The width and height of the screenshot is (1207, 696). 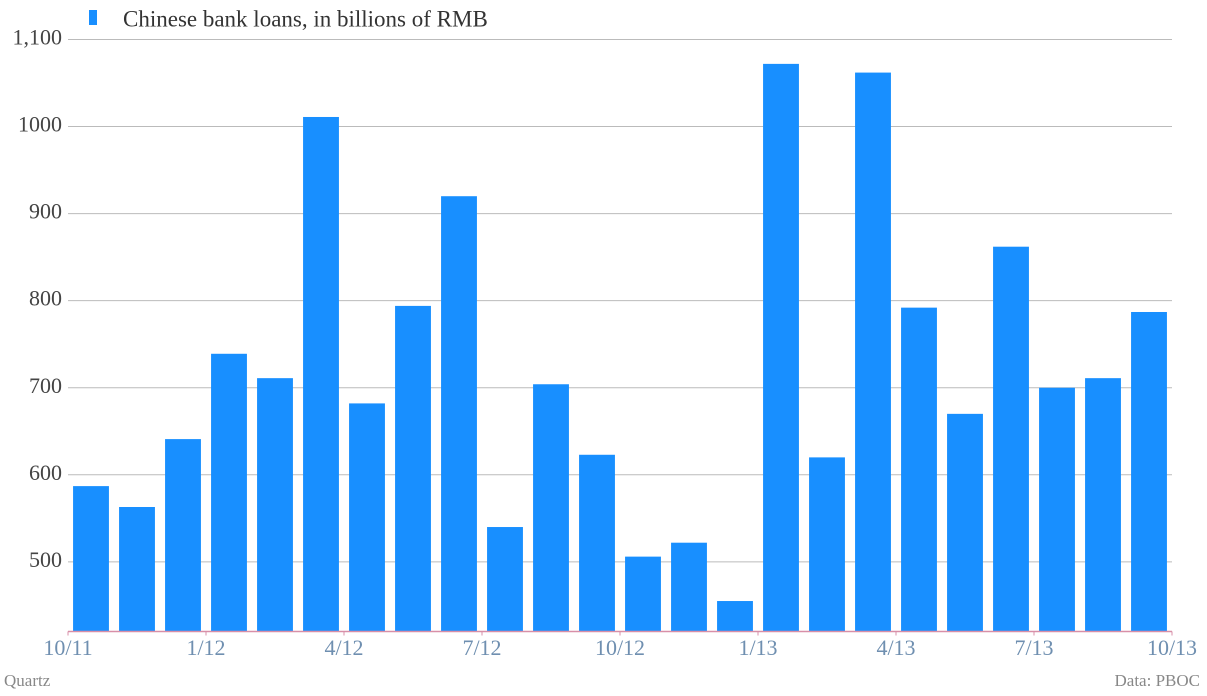 I want to click on legend-swatch, so click(x=93, y=17).